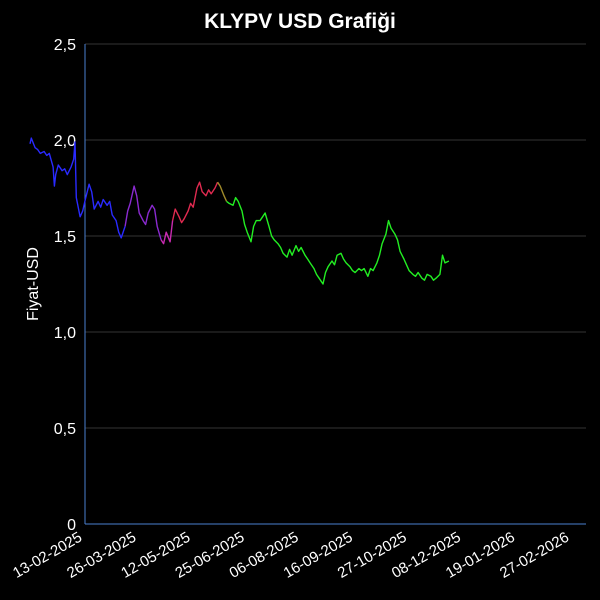 The image size is (600, 600). I want to click on y-axis-label: Fiyat-USD, so click(33, 284).